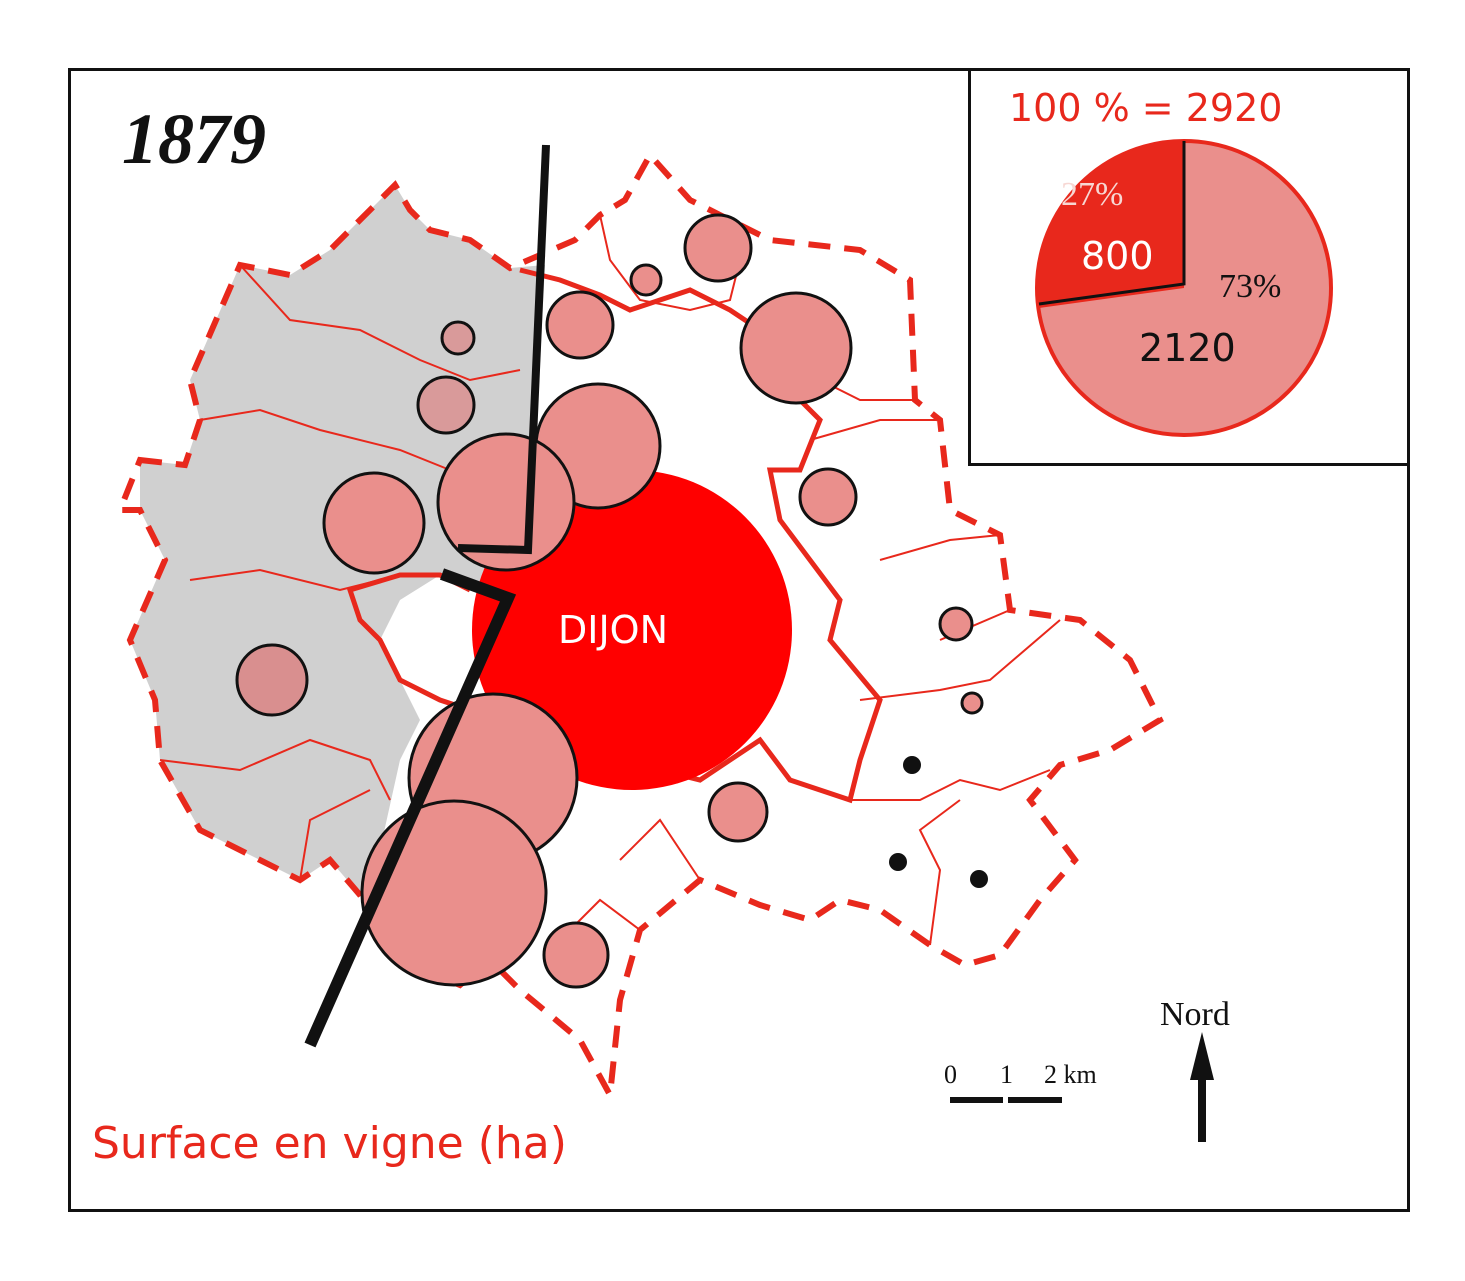 Image resolution: width=1465 pixels, height=1281 pixels. What do you see at coordinates (1250, 286) in the screenshot?
I see `slice-percent-label: 73%` at bounding box center [1250, 286].